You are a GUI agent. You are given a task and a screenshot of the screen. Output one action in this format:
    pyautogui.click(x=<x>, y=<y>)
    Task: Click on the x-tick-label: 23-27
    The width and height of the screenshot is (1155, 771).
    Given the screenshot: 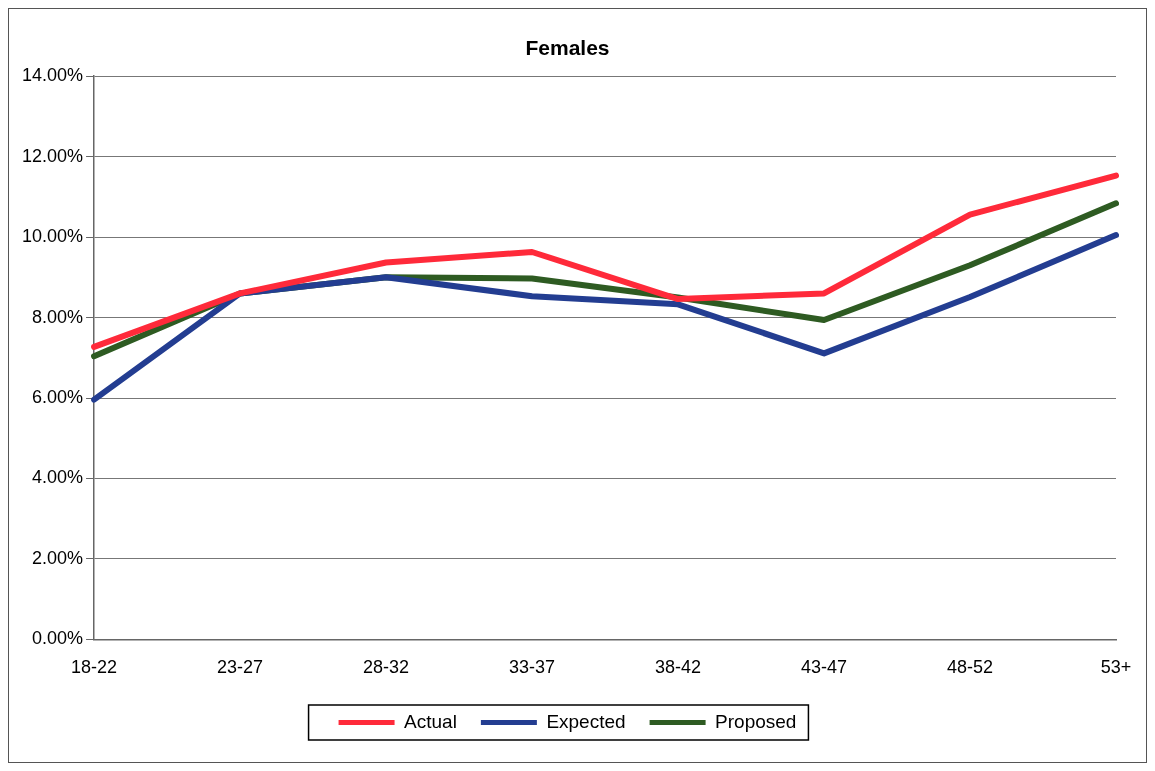 What is the action you would take?
    pyautogui.click(x=240, y=667)
    